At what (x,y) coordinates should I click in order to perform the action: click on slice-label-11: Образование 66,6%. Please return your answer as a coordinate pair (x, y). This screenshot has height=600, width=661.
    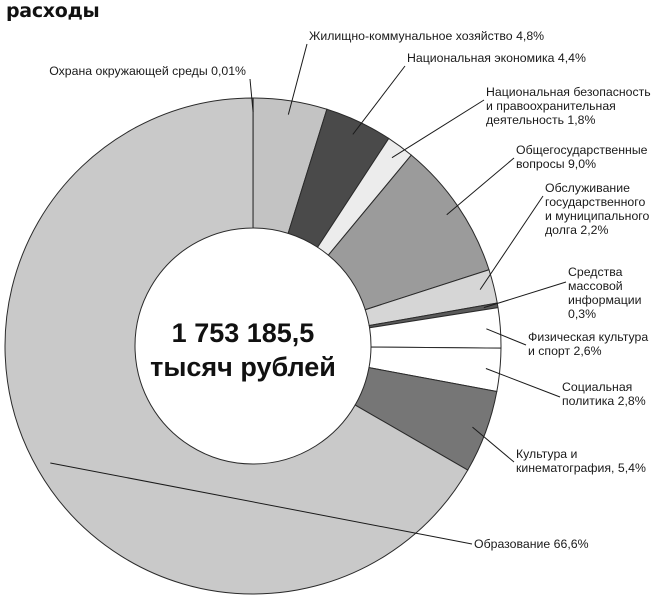
    Looking at the image, I should click on (531, 544).